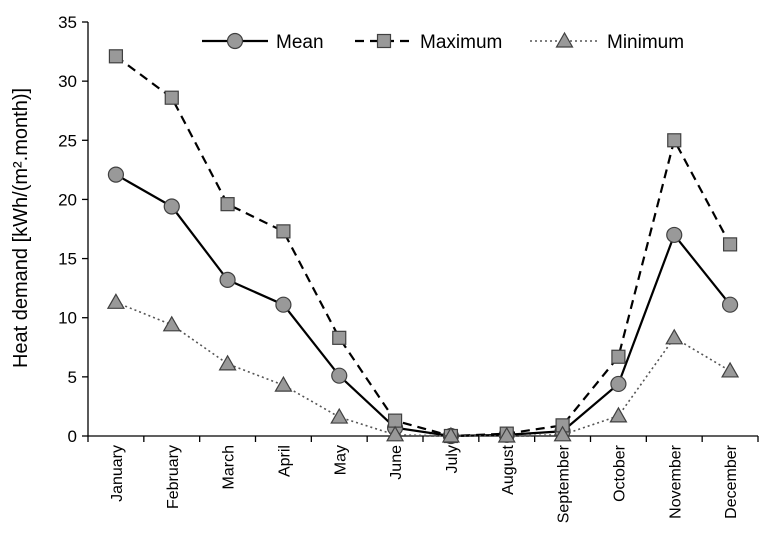 The width and height of the screenshot is (767, 545). What do you see at coordinates (235, 41) in the screenshot?
I see `legend-marker-mean` at bounding box center [235, 41].